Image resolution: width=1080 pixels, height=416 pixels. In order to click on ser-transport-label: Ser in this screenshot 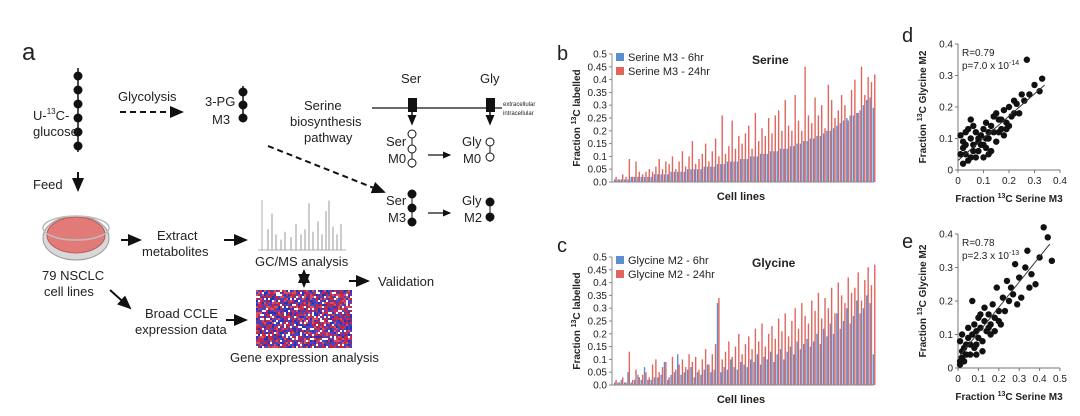, I will do `click(411, 78)`.